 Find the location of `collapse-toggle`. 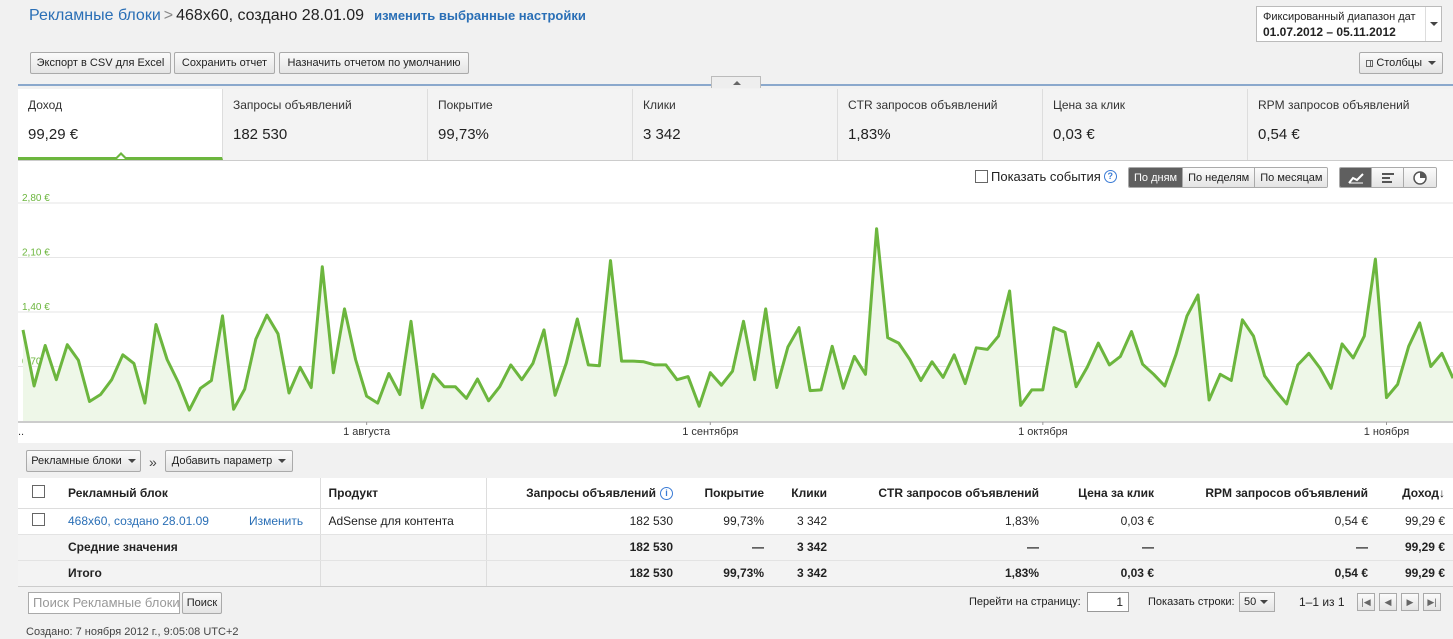

collapse-toggle is located at coordinates (736, 82).